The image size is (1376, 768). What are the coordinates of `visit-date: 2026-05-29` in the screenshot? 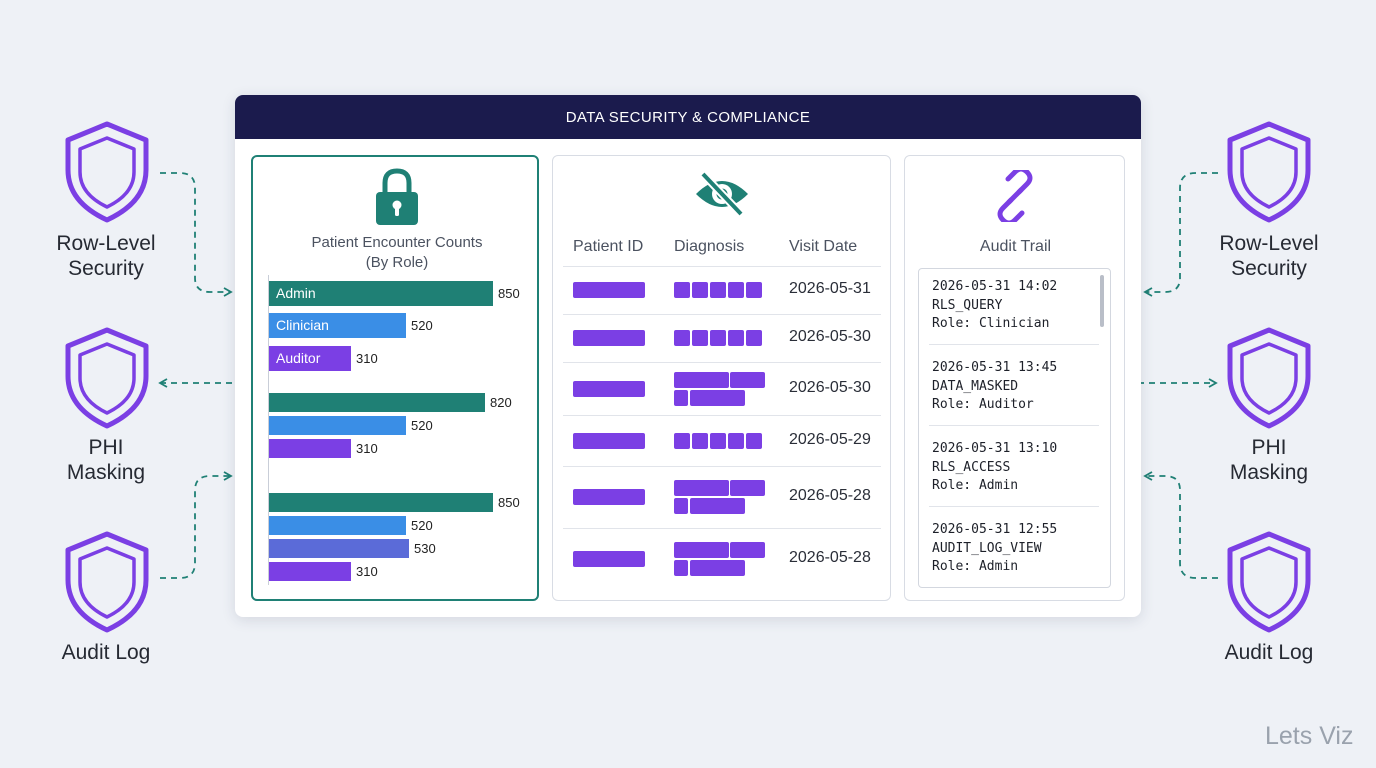 It's located at (830, 439).